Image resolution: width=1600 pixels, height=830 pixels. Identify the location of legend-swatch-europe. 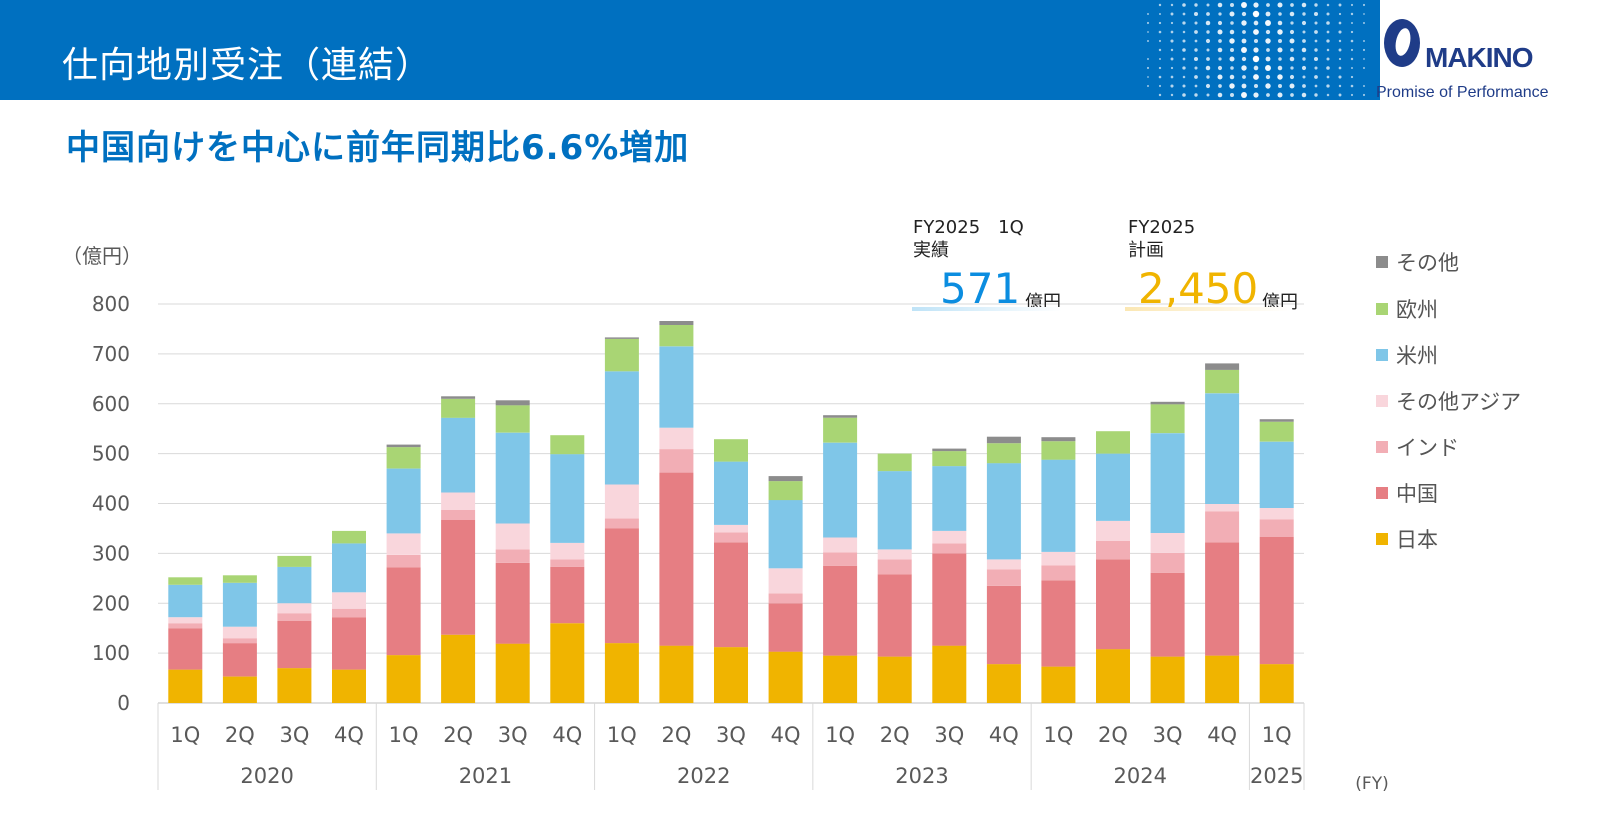
(1382, 309).